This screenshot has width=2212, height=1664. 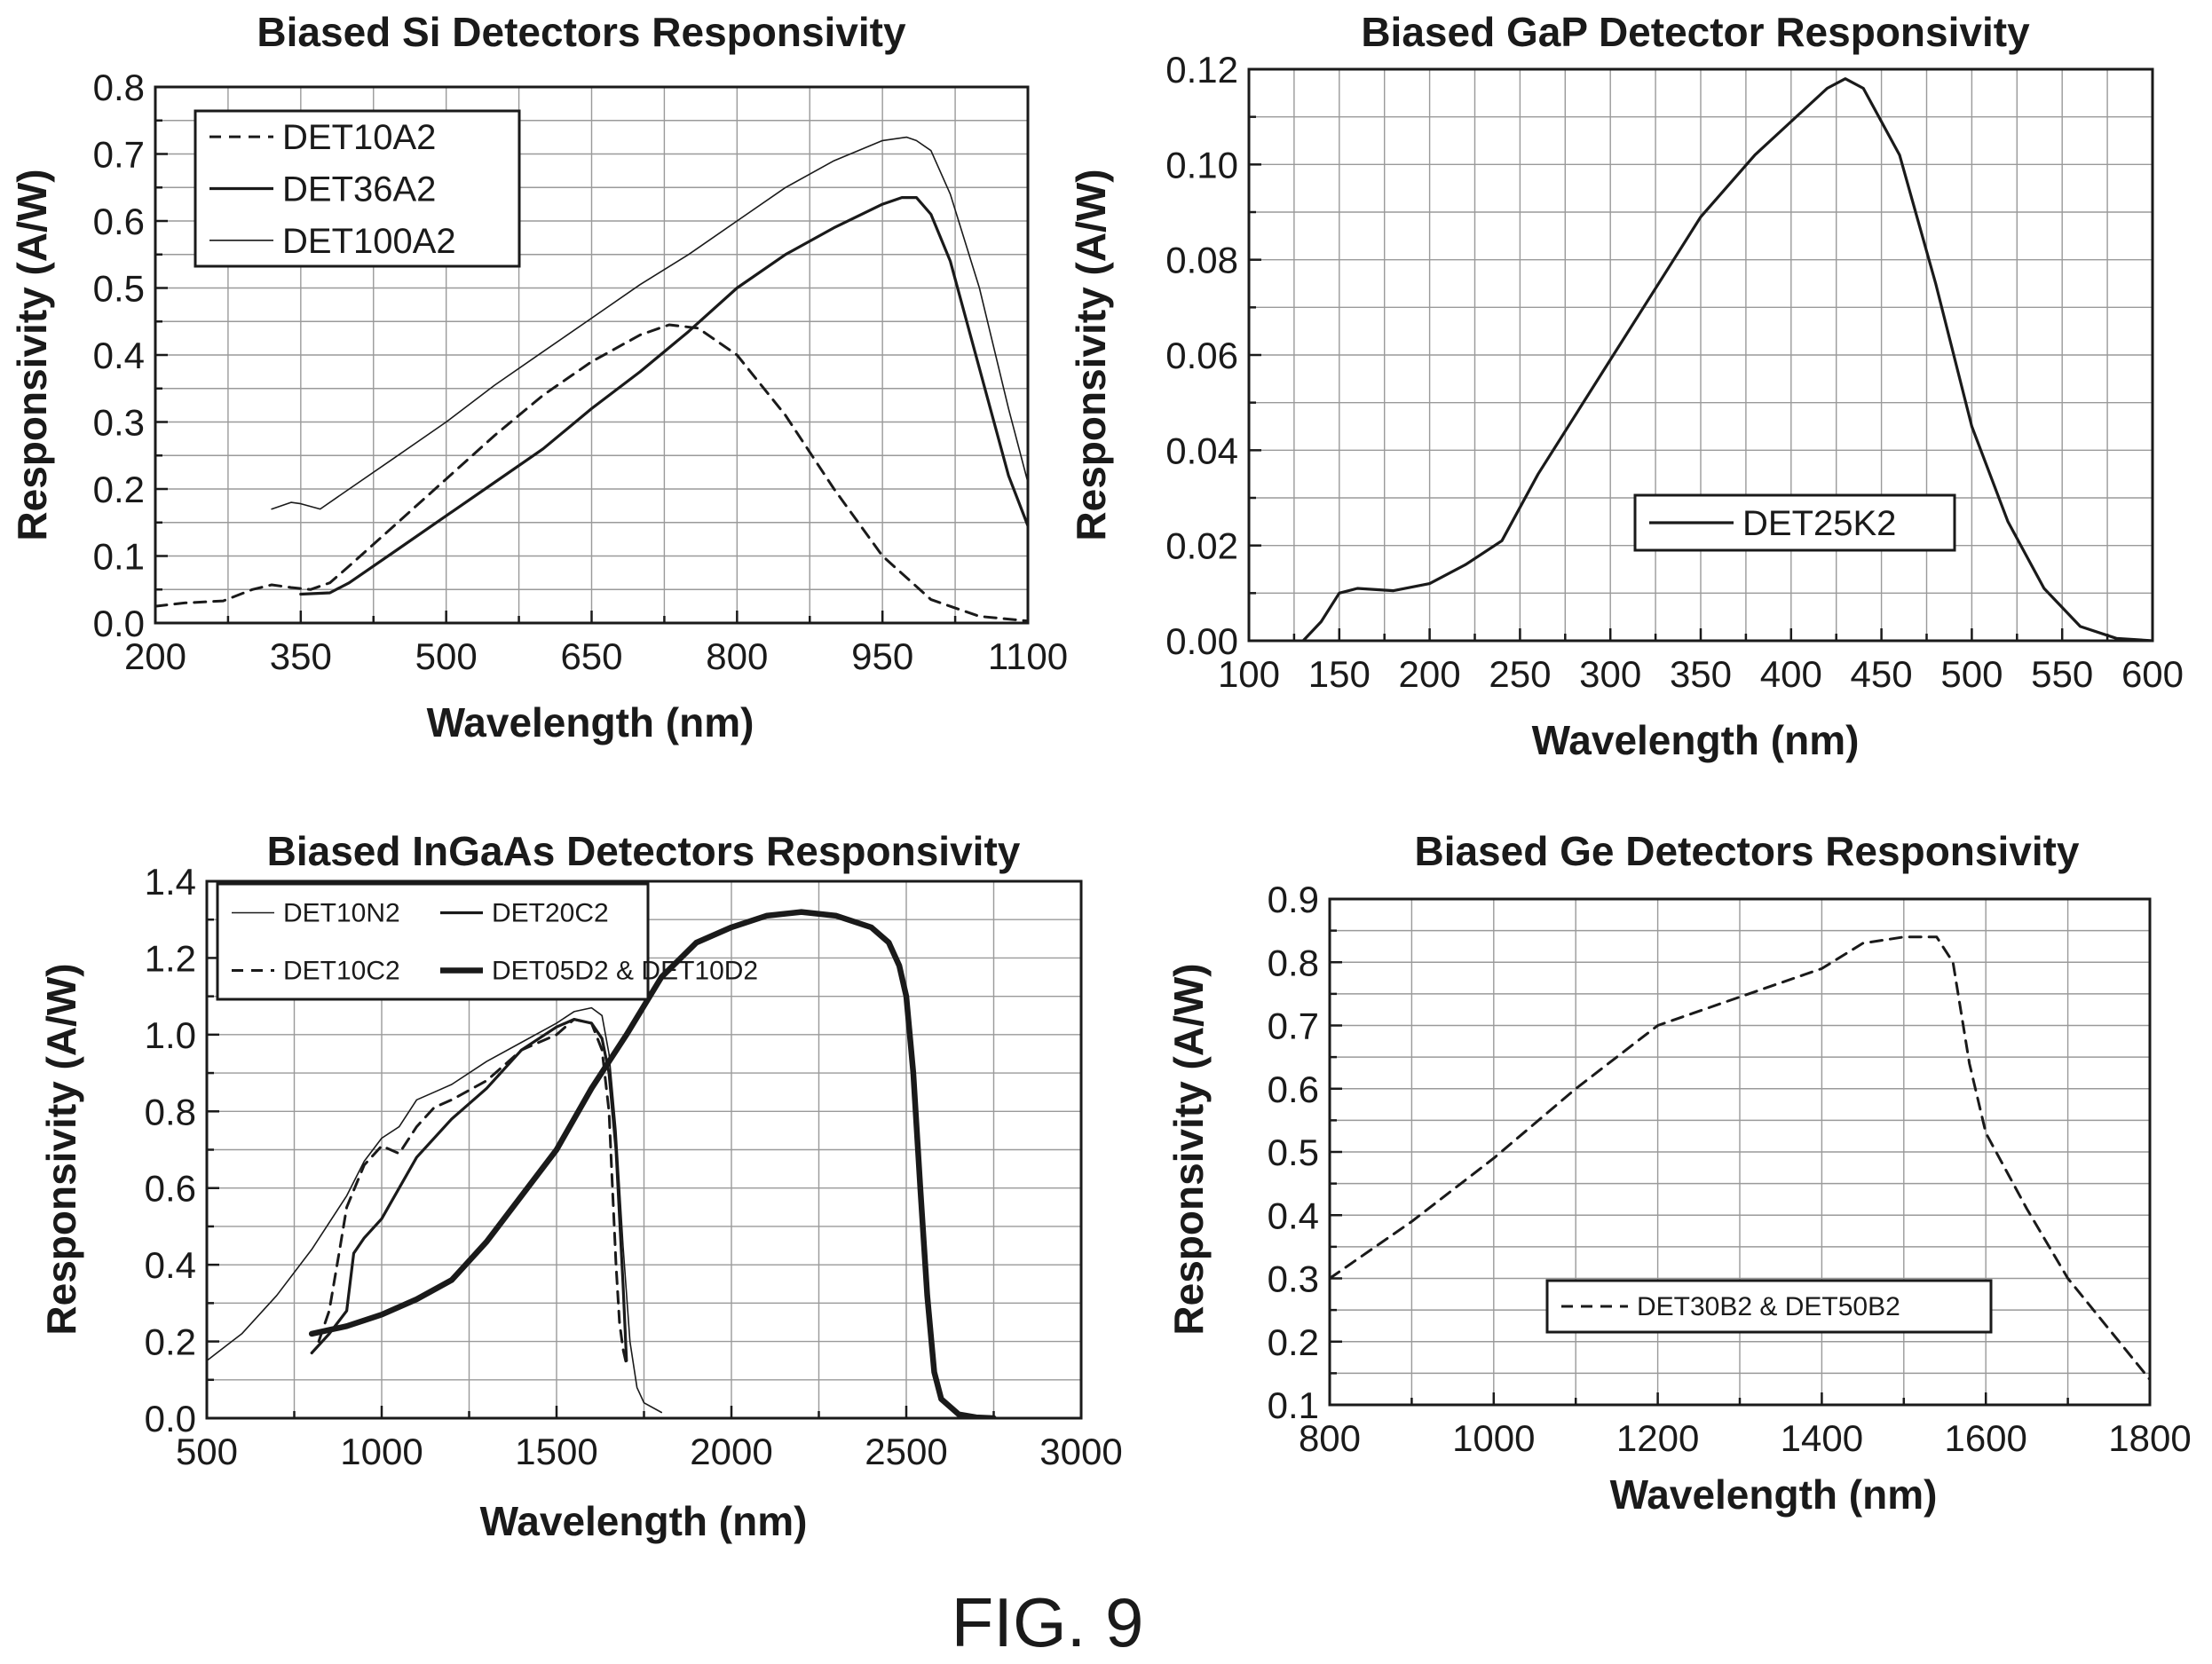 What do you see at coordinates (1293, 1405) in the screenshot?
I see `chart-4-y-tick-label: 0.1` at bounding box center [1293, 1405].